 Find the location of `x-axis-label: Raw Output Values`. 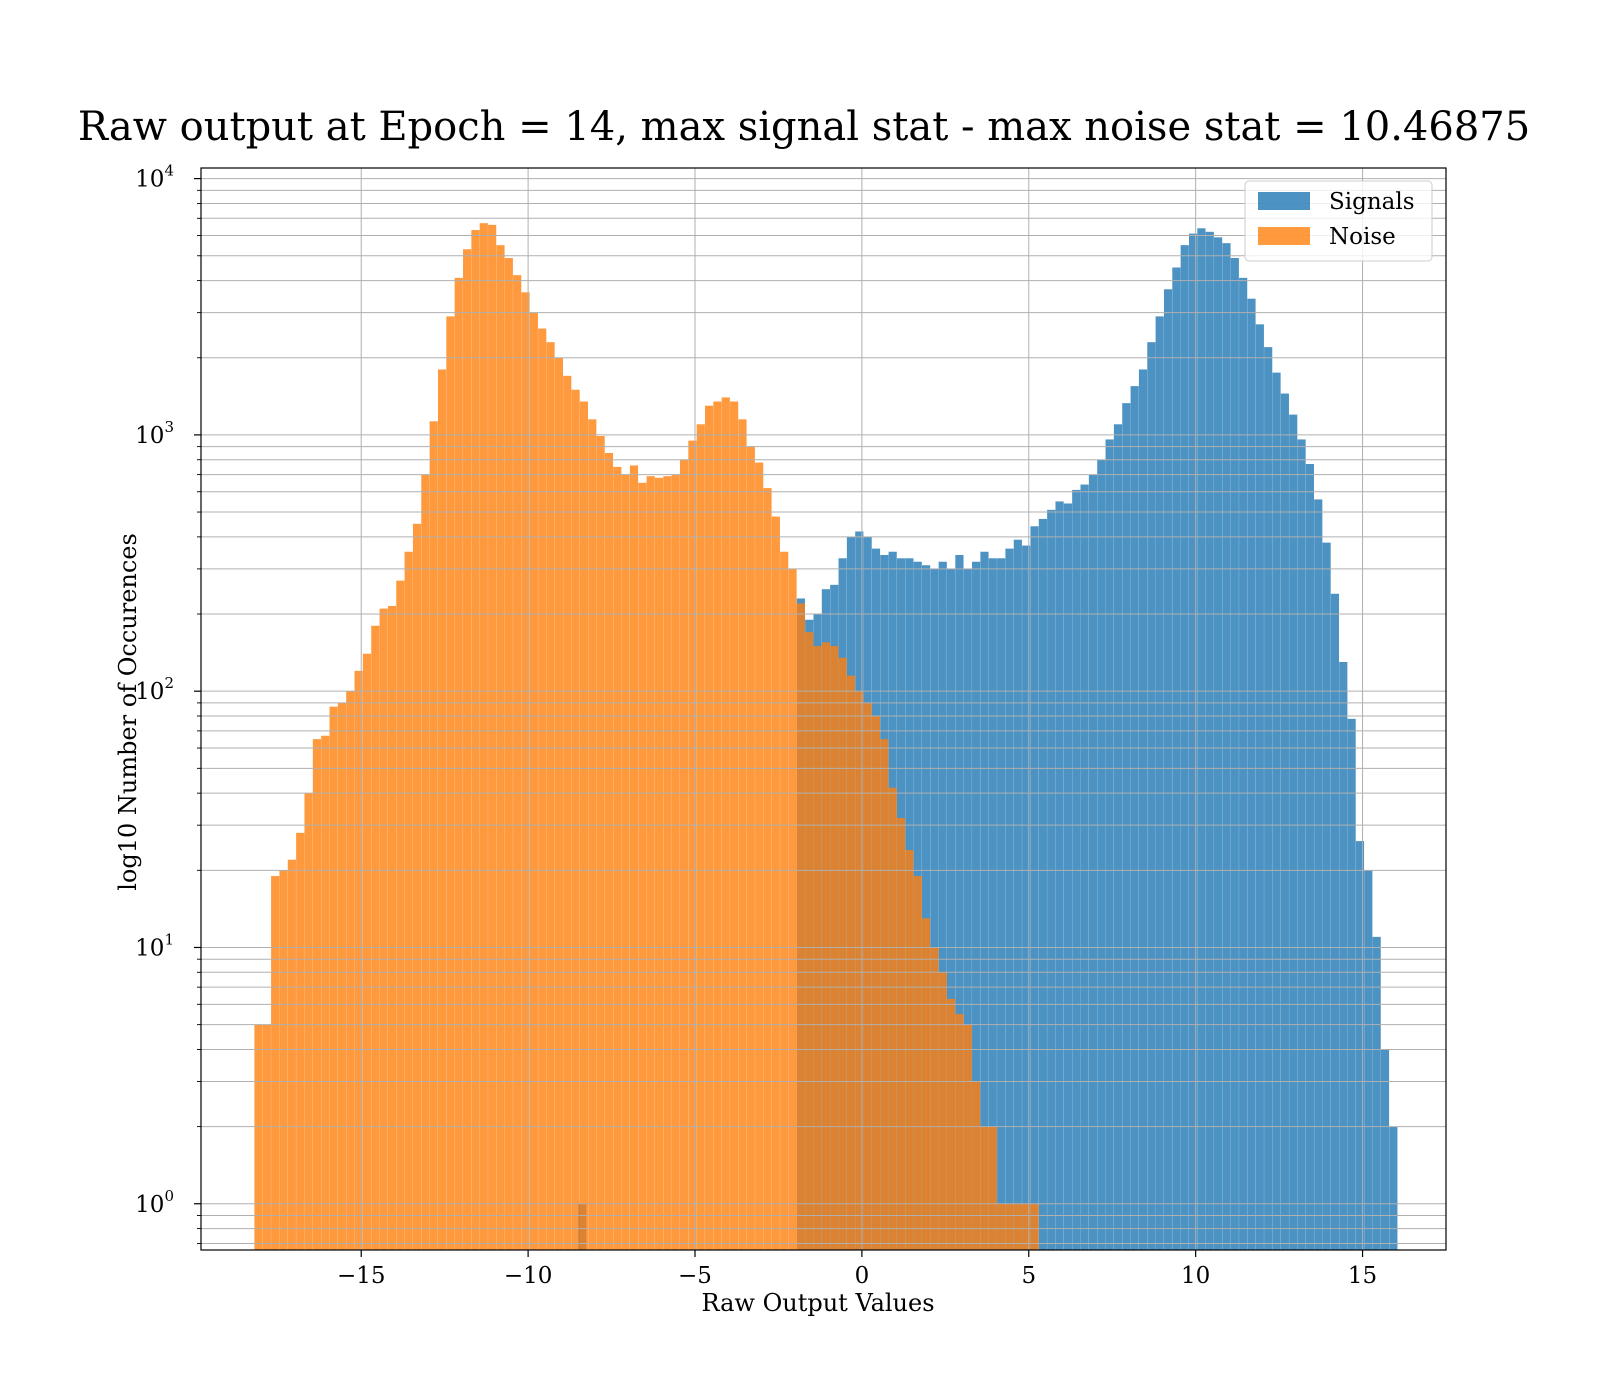

x-axis-label: Raw Output Values is located at coordinates (817, 1303).